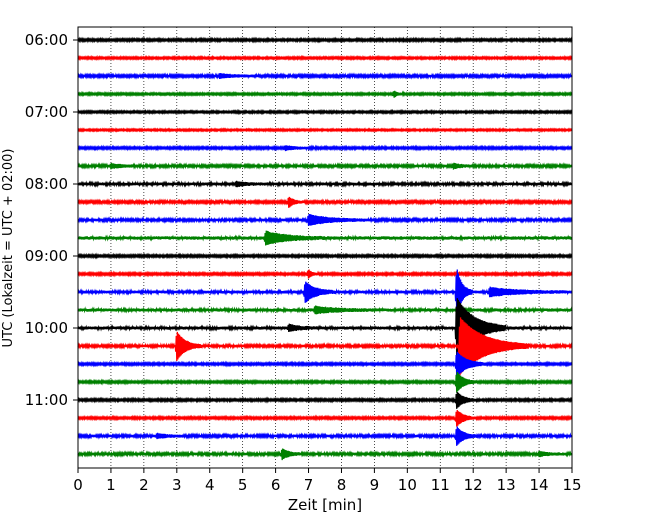  What do you see at coordinates (440, 485) in the screenshot?
I see `x-tick-label: 11` at bounding box center [440, 485].